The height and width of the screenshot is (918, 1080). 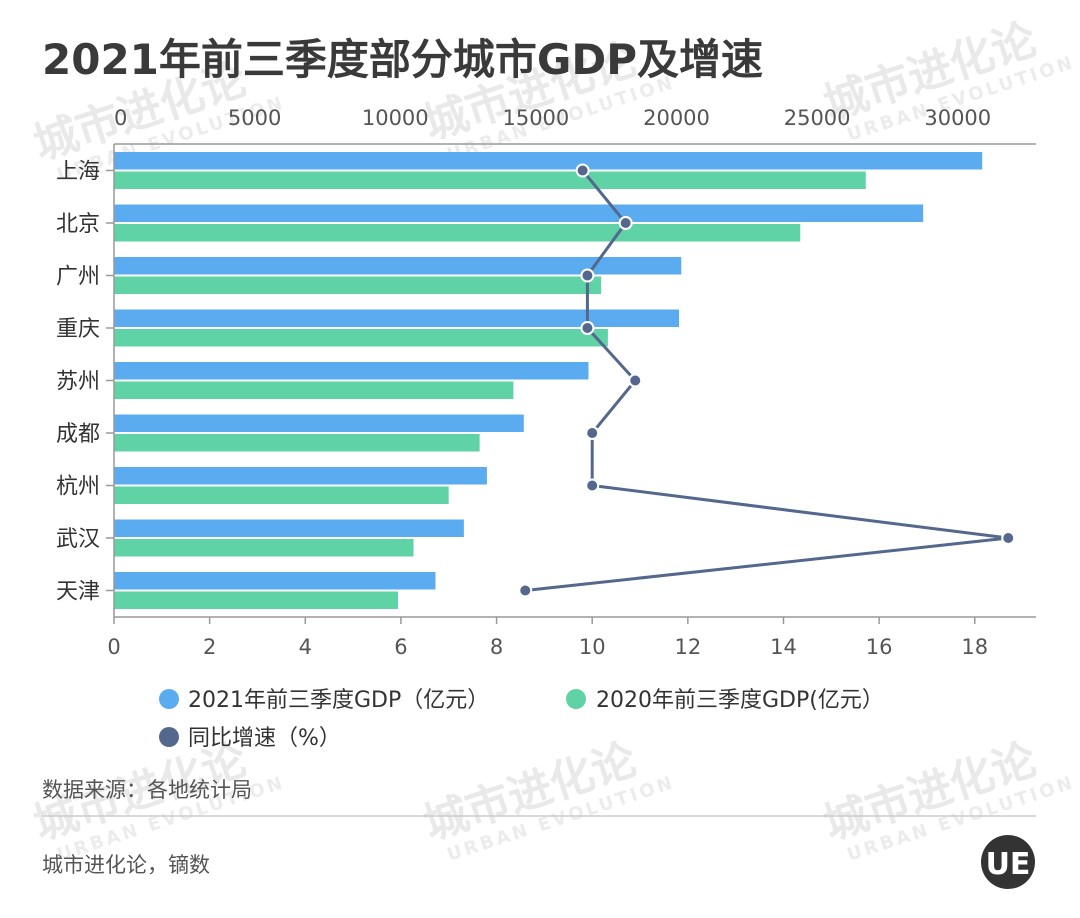 What do you see at coordinates (254, 118) in the screenshot?
I see `top-tick-label: 5000` at bounding box center [254, 118].